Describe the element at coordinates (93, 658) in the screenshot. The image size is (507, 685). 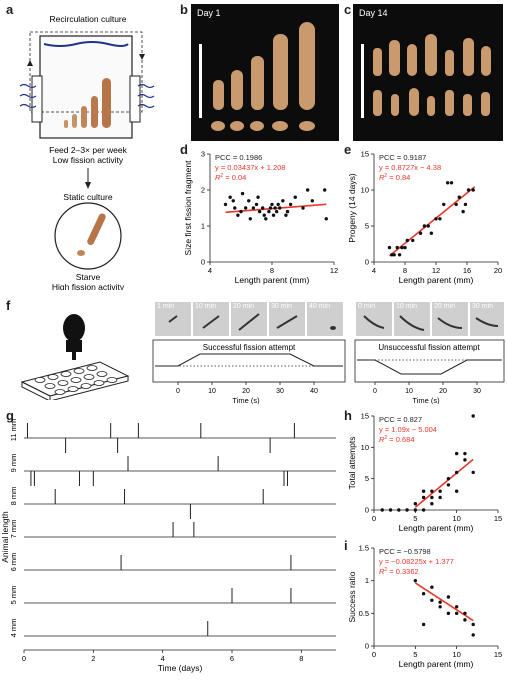
I see `x-tick-label: 2` at that location.